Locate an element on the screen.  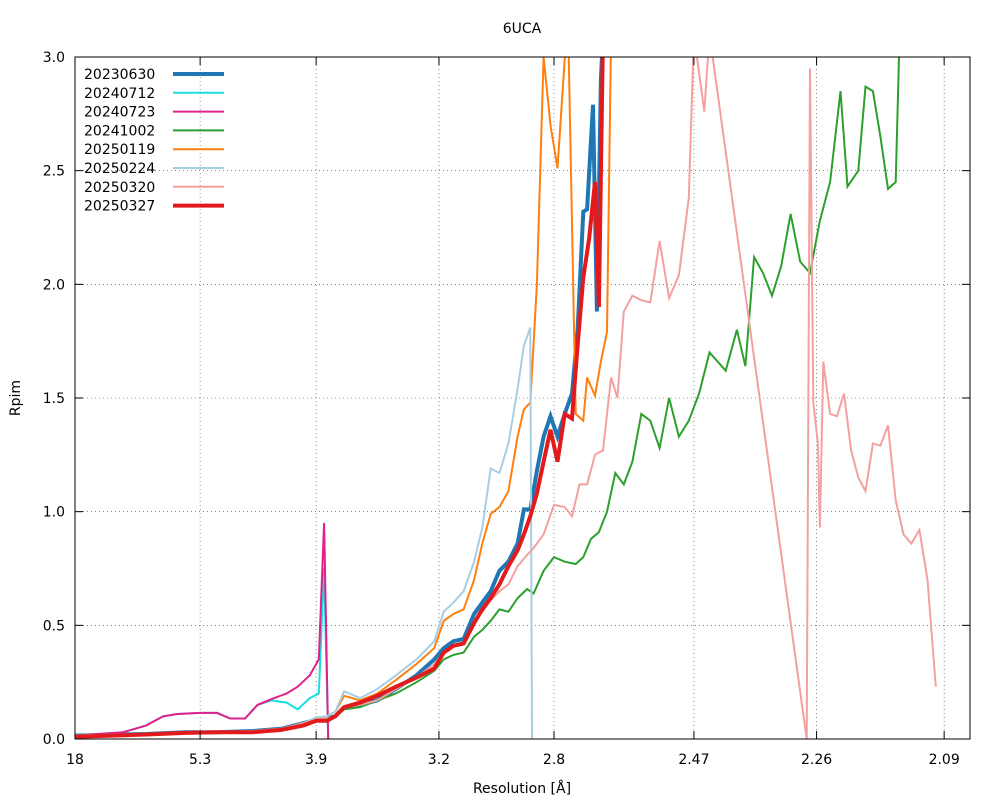
y-tick-label: 3.0 is located at coordinates (54, 58).